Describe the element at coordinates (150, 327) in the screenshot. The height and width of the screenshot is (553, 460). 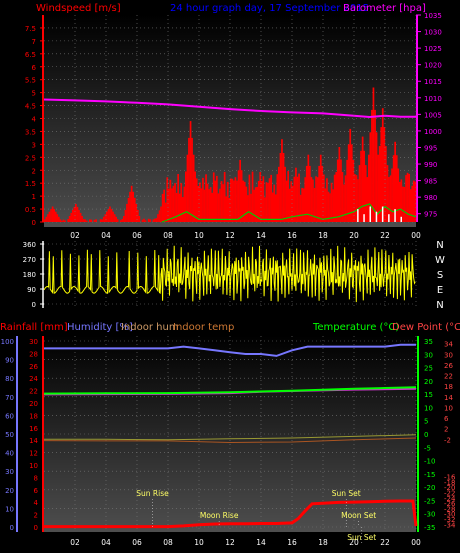
I see `legend-indoor-hum: Indoor hum` at that location.